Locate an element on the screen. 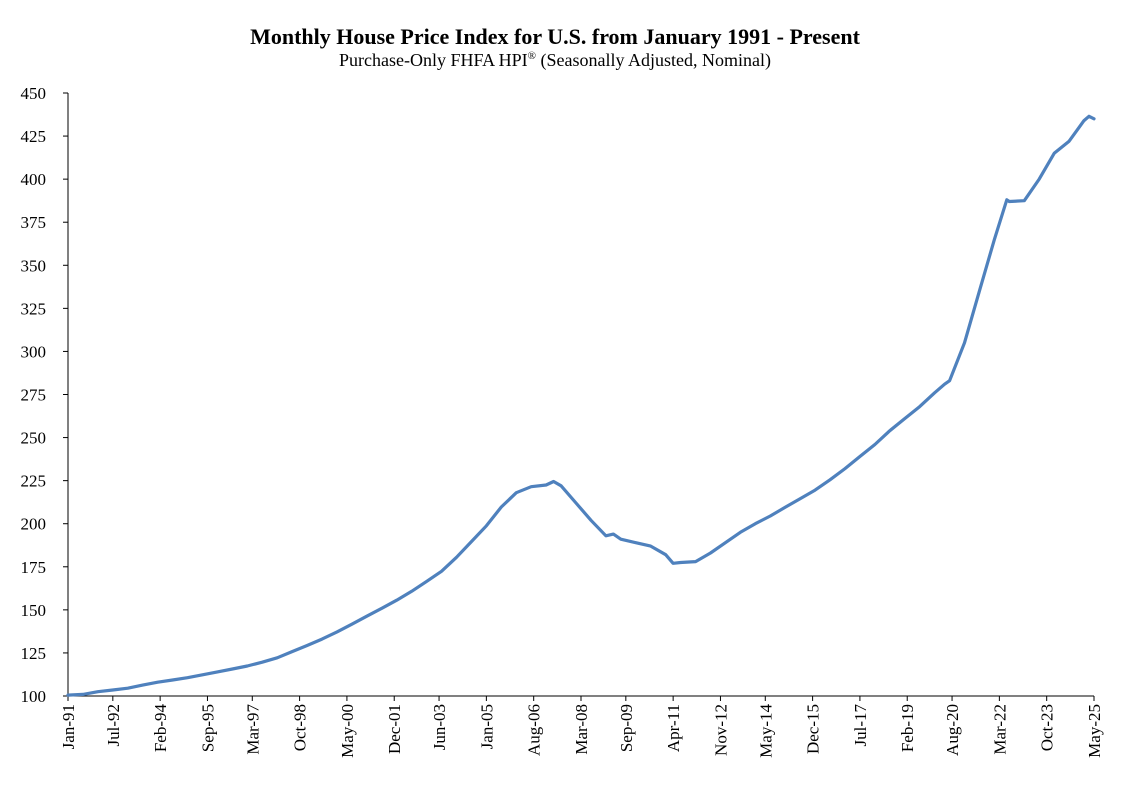 Image resolution: width=1129 pixels, height=787 pixels. x-tick-label: Jan-05 is located at coordinates (486, 726).